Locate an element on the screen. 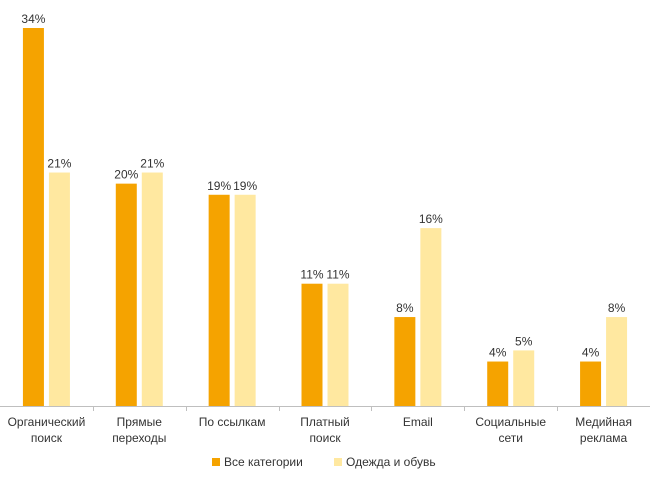 This screenshot has height=480, width=660. x-tick-label: Социальные сети is located at coordinates (510, 430).